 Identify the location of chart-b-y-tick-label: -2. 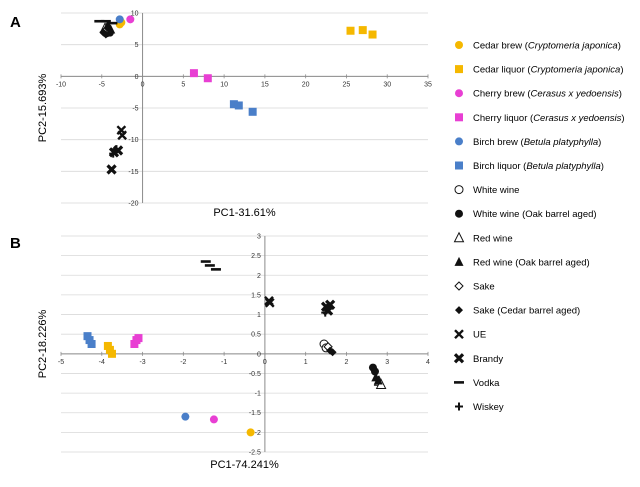
(258, 433).